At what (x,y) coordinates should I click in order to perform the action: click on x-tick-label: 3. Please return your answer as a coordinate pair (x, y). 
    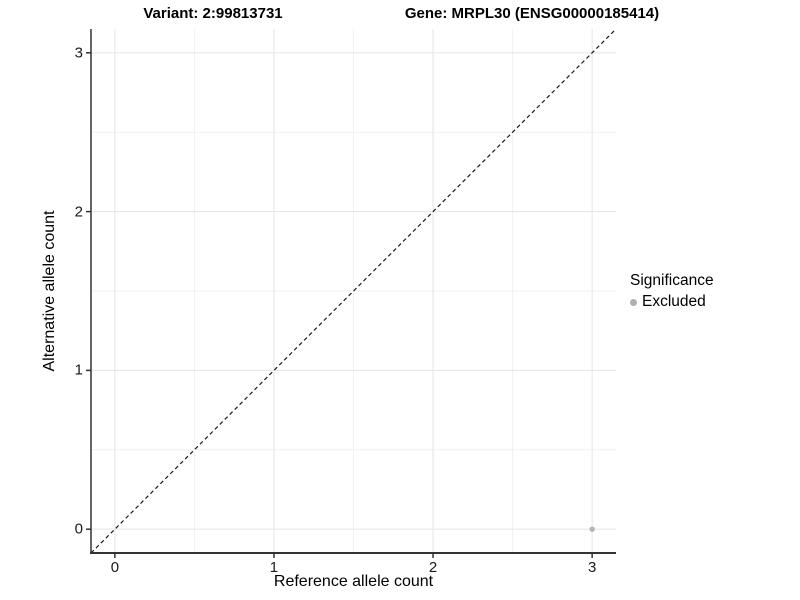
    Looking at the image, I should click on (592, 567).